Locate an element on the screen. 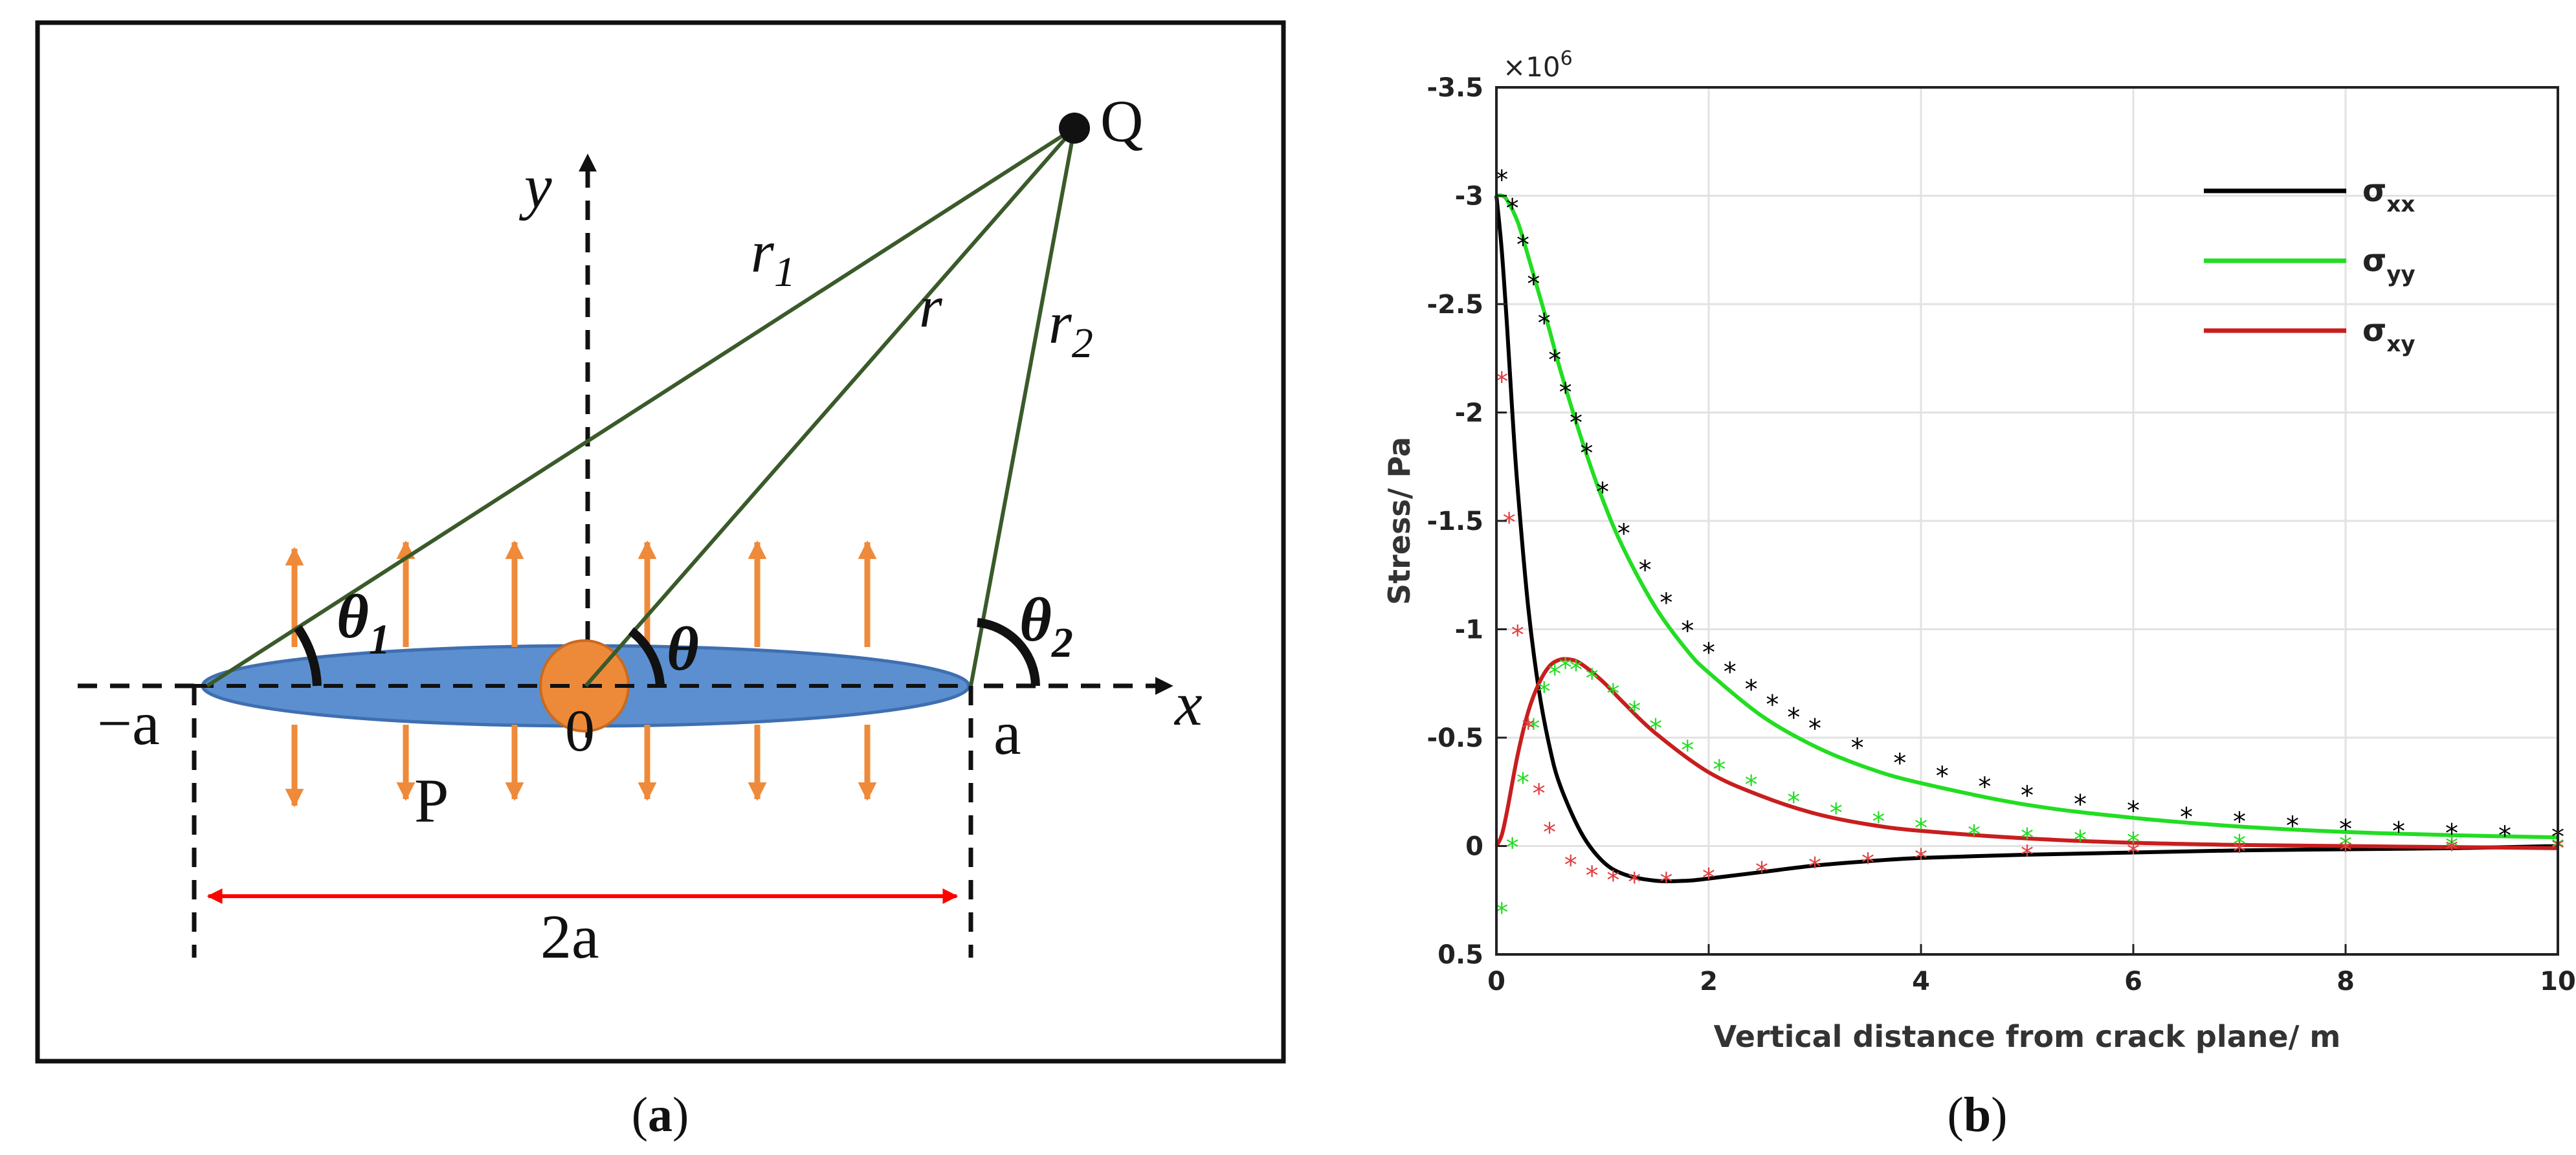 The height and width of the screenshot is (1155, 2576). plus-a-label: a is located at coordinates (1007, 732).